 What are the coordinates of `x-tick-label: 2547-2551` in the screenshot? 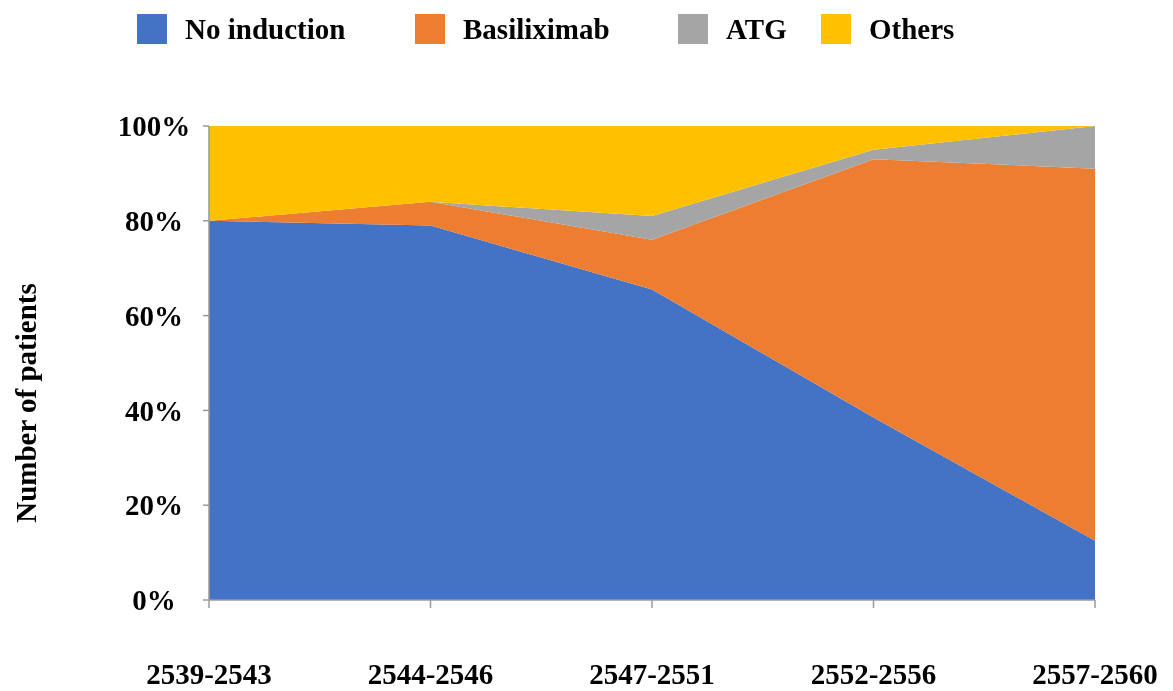 It's located at (652, 674).